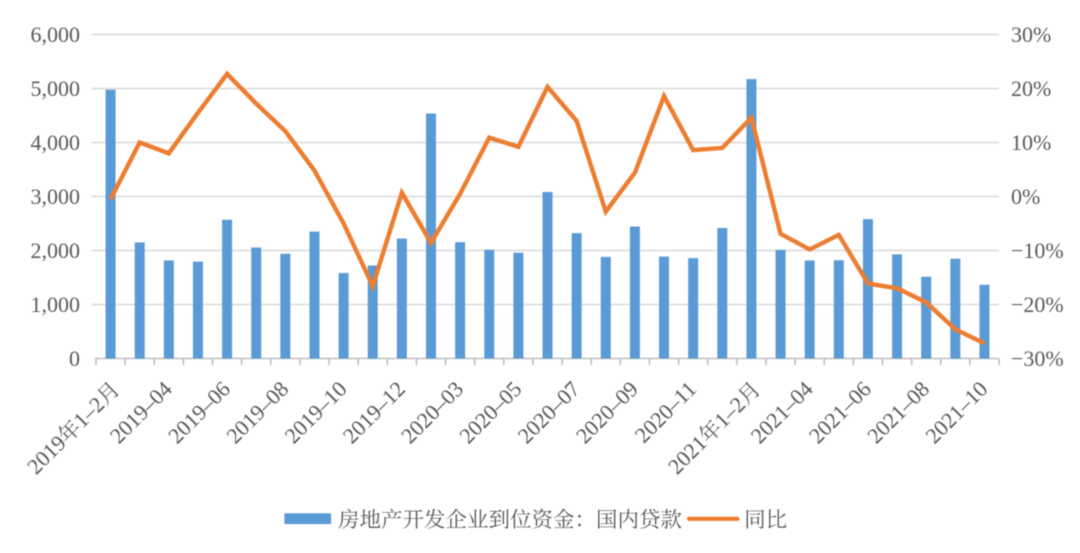 This screenshot has width=1080, height=553. I want to click on svg-text: 0, so click(74, 358).